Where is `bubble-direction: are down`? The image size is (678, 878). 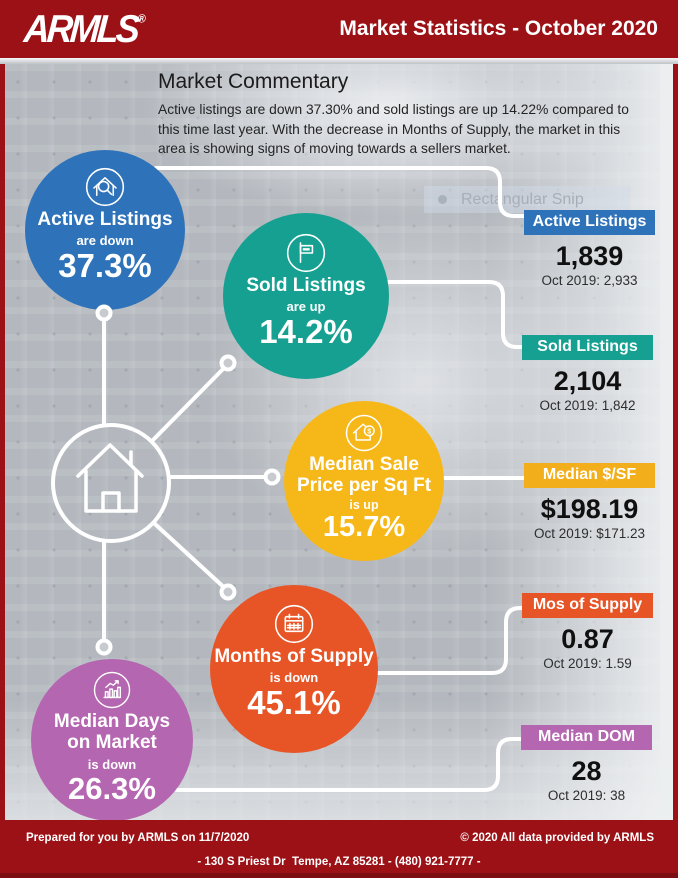 bubble-direction: are down is located at coordinates (105, 241).